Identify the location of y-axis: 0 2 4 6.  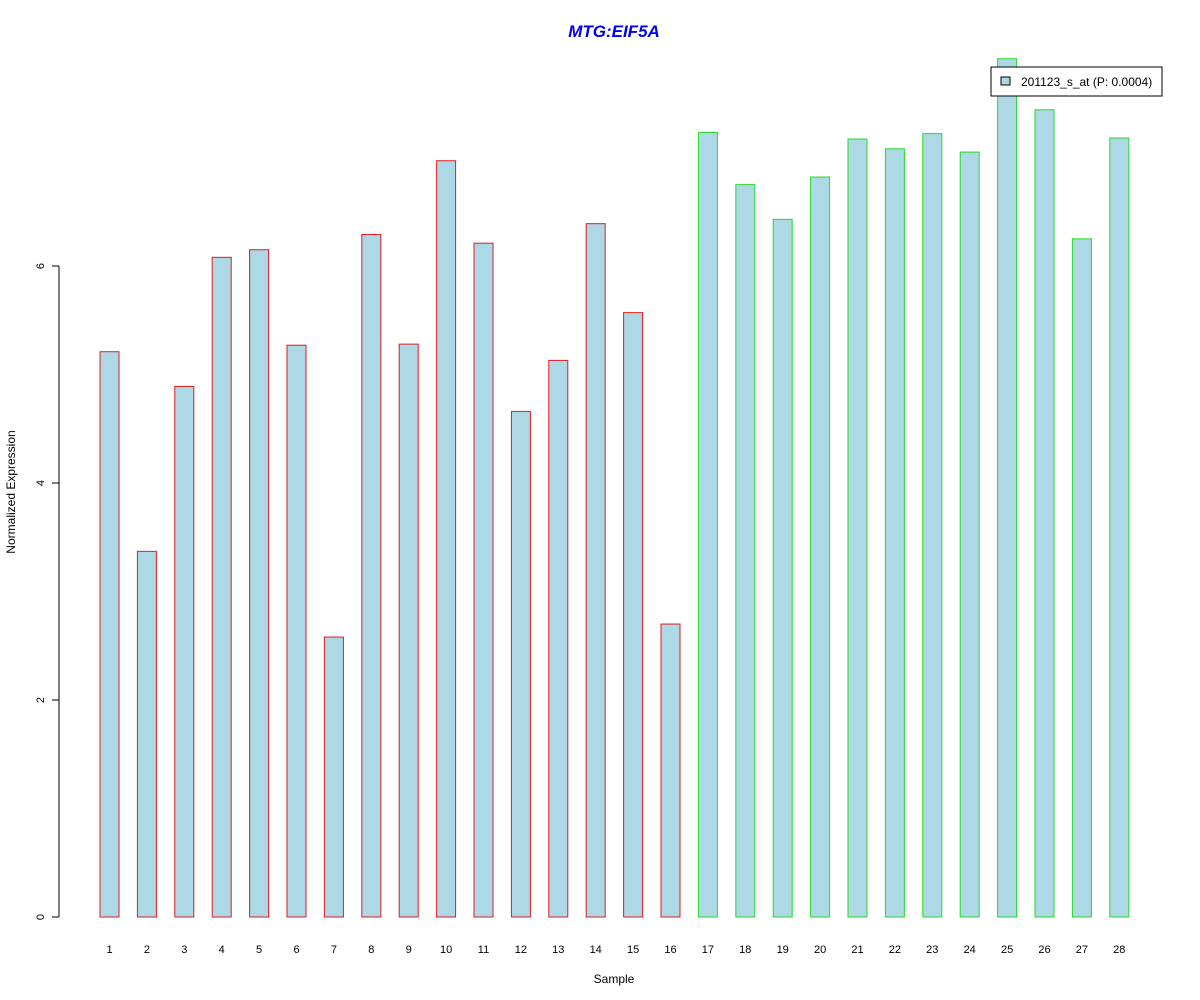
(47, 591).